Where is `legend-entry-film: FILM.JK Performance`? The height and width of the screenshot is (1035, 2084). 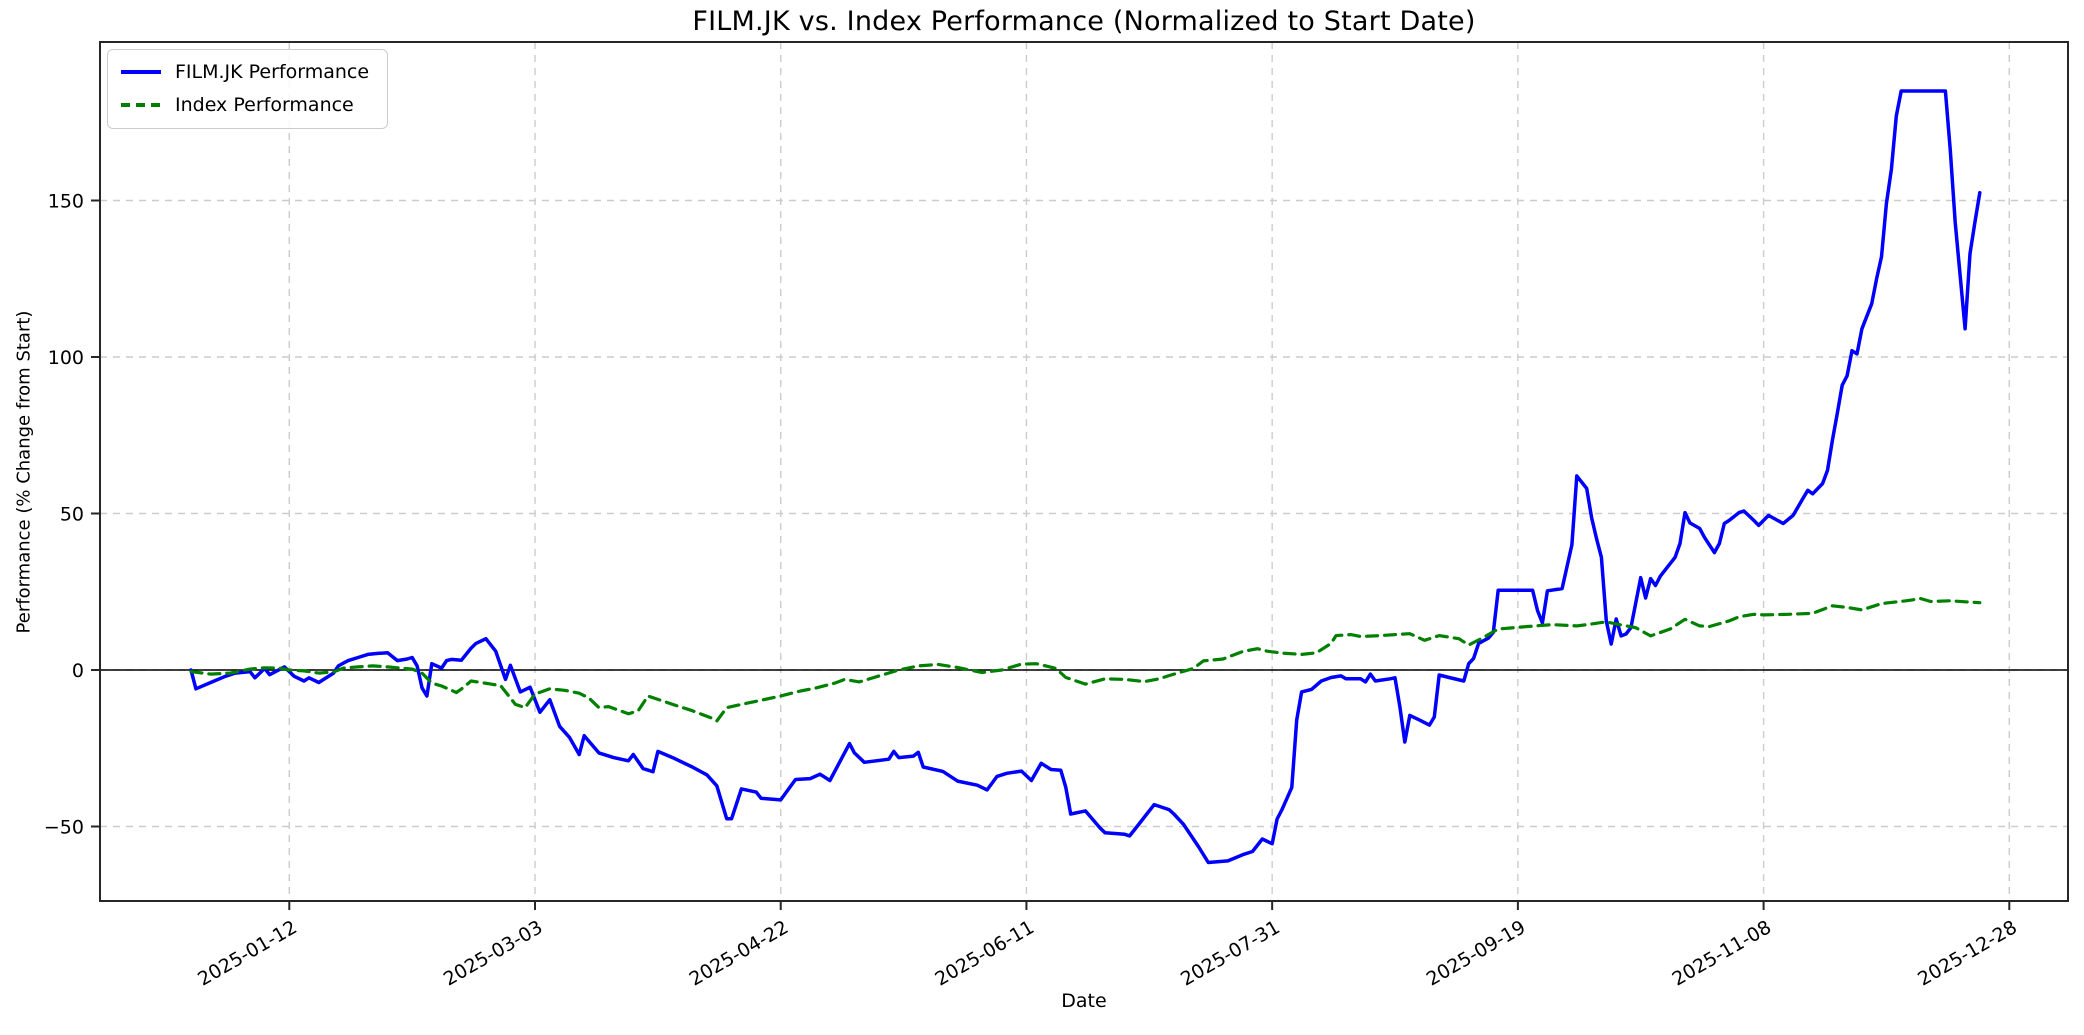
legend-entry-film: FILM.JK Performance is located at coordinates (245, 72).